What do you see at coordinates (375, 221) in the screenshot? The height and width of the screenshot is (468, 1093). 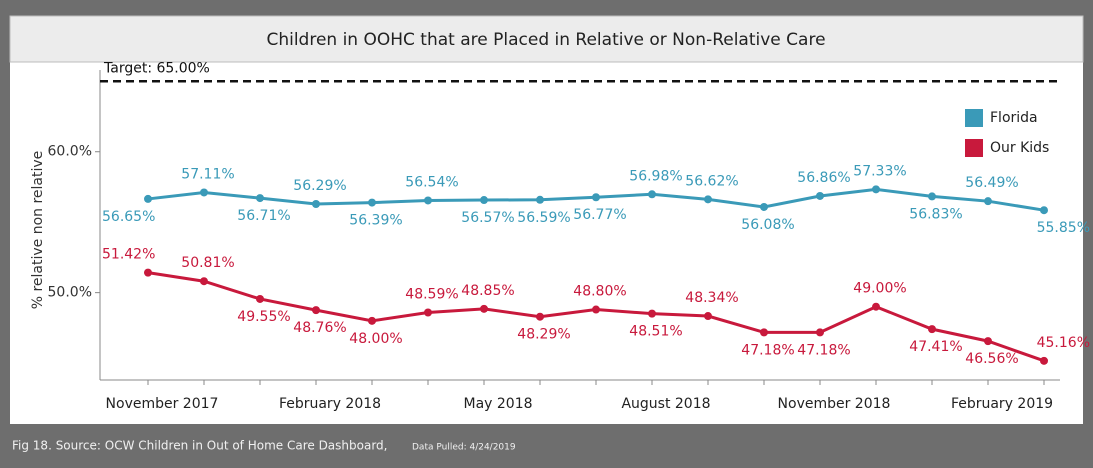 I see `data-label: 56.39%` at bounding box center [375, 221].